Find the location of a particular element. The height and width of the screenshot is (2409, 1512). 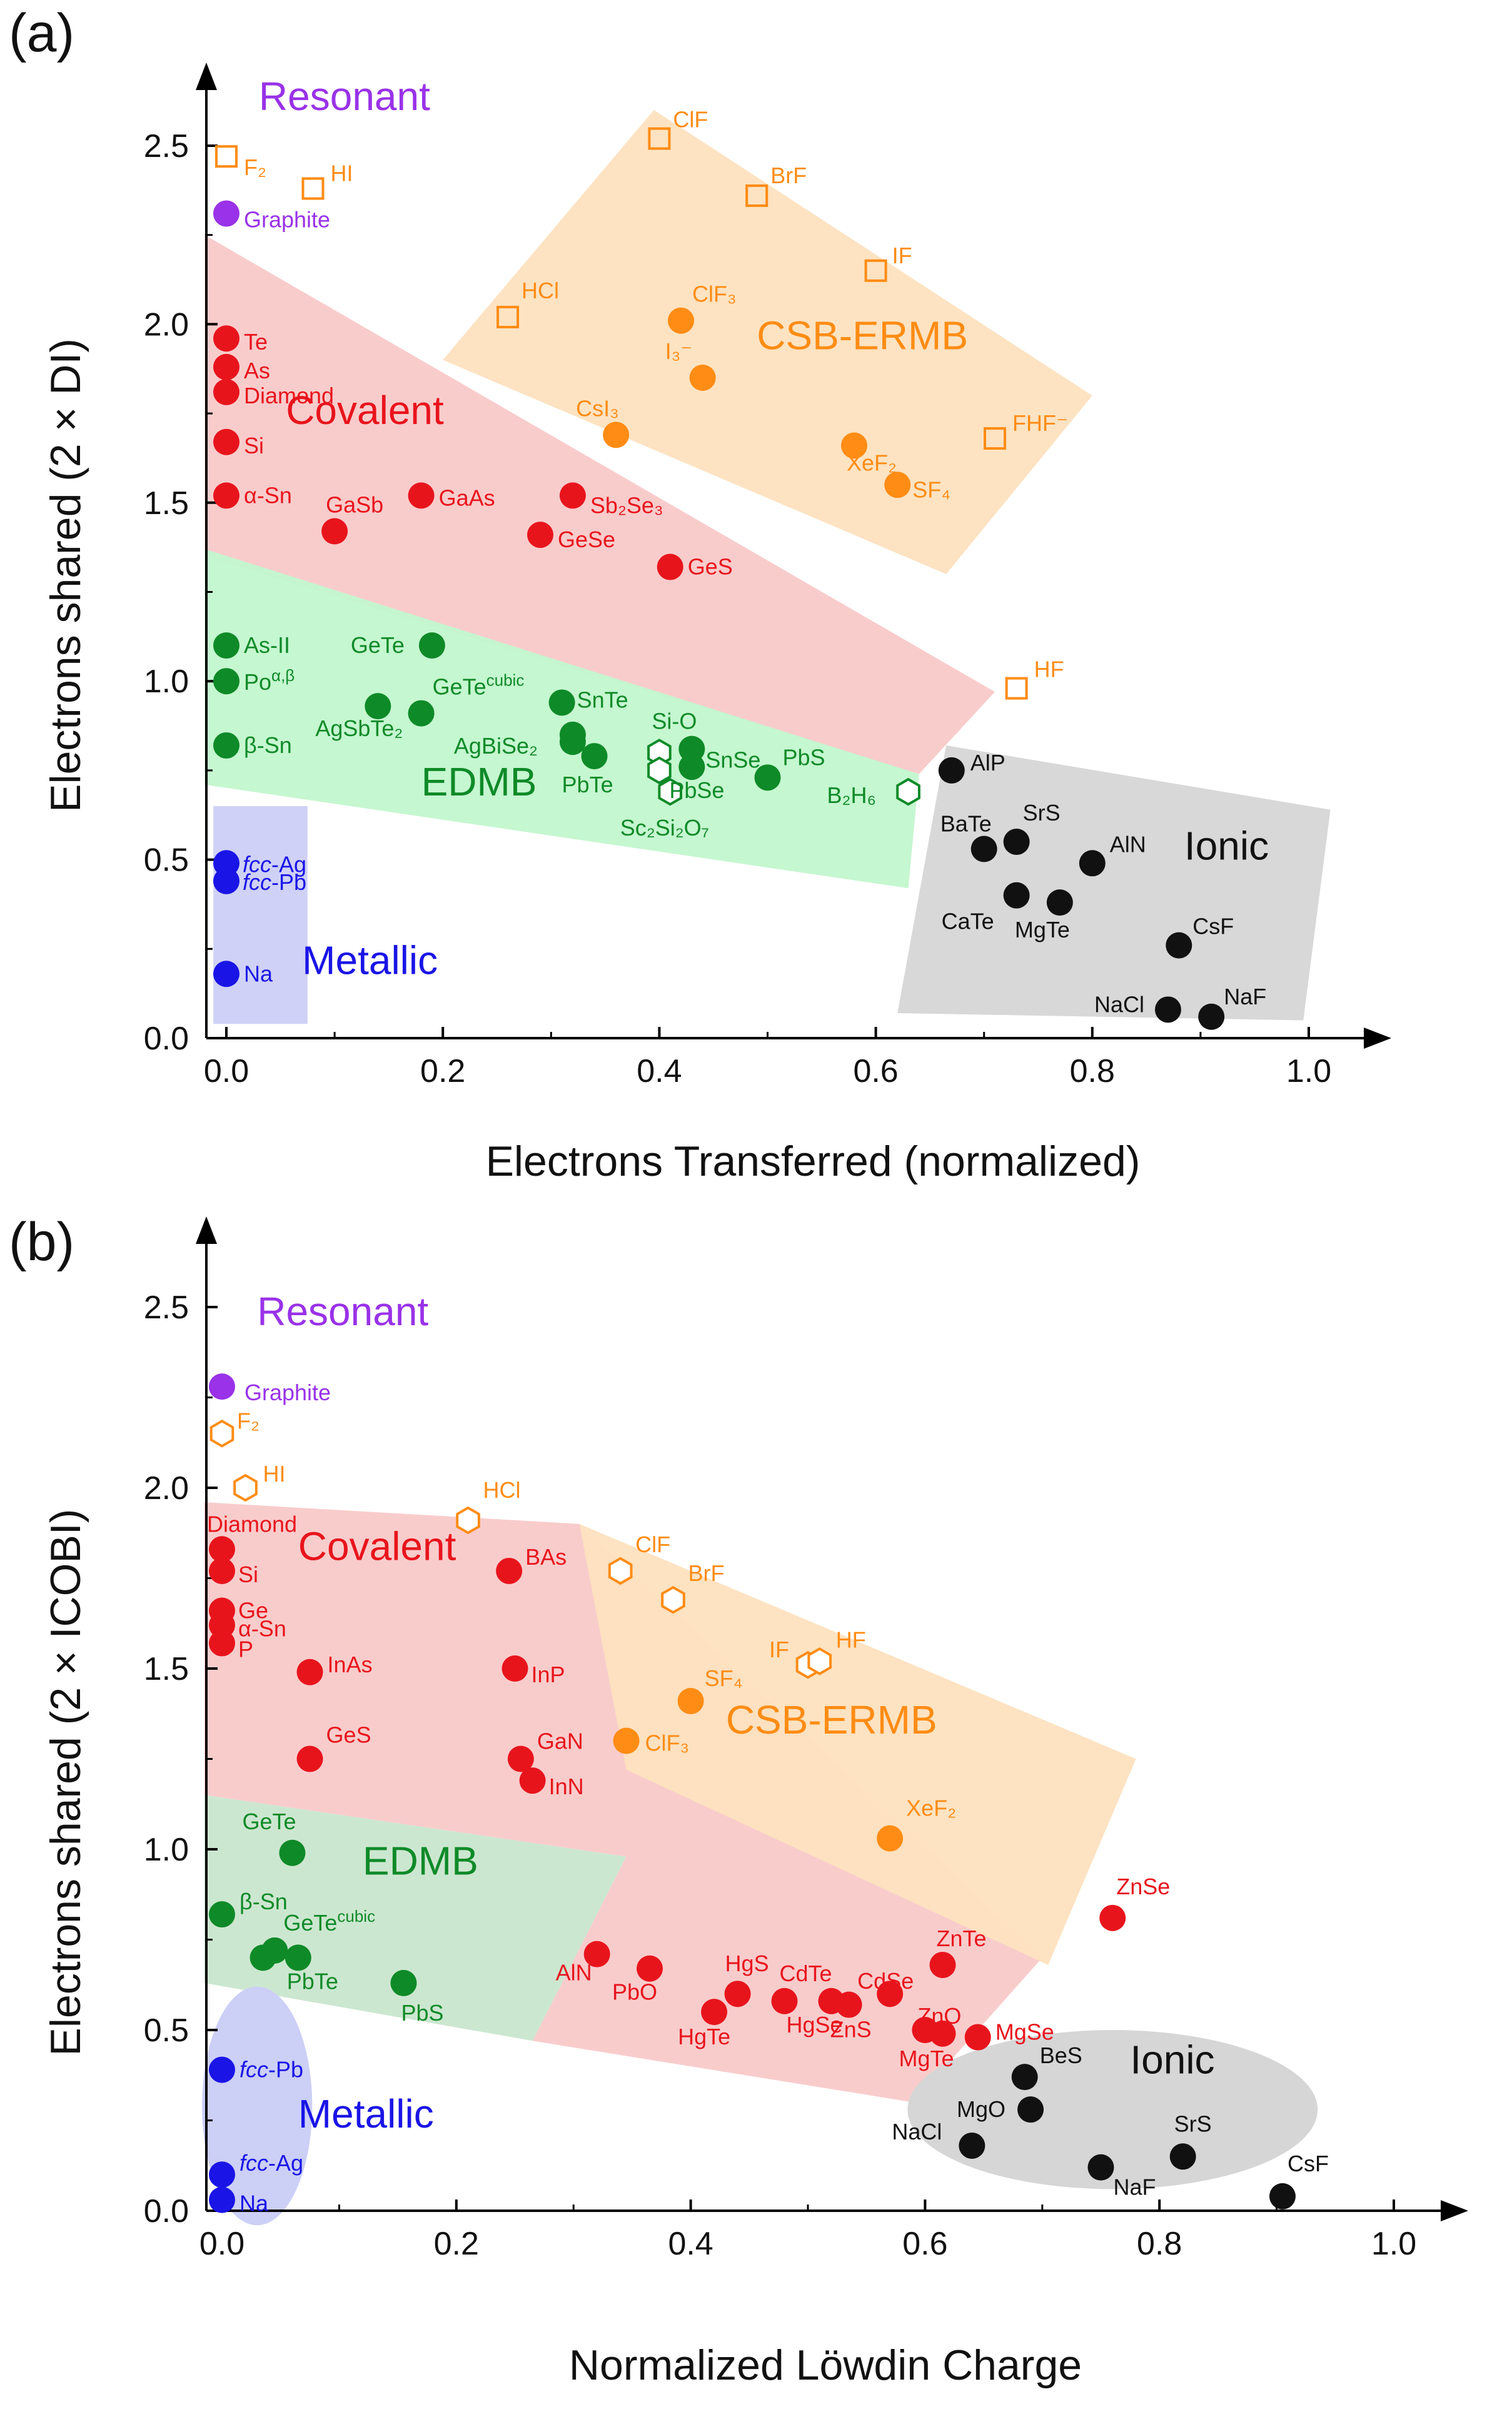

panel-b-label-fcc-pb: fcc-Pb is located at coordinates (271, 2070).